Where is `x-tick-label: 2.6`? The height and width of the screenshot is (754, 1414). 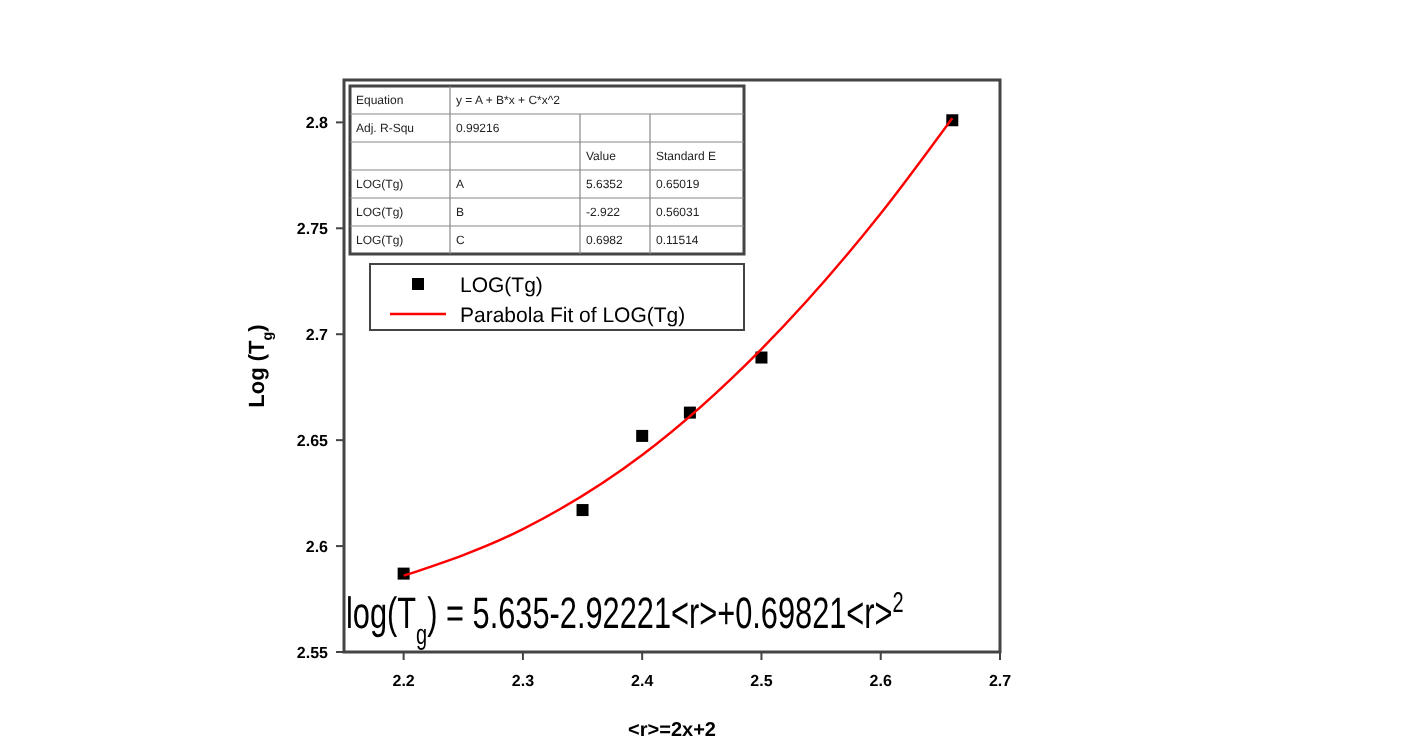 x-tick-label: 2.6 is located at coordinates (881, 681).